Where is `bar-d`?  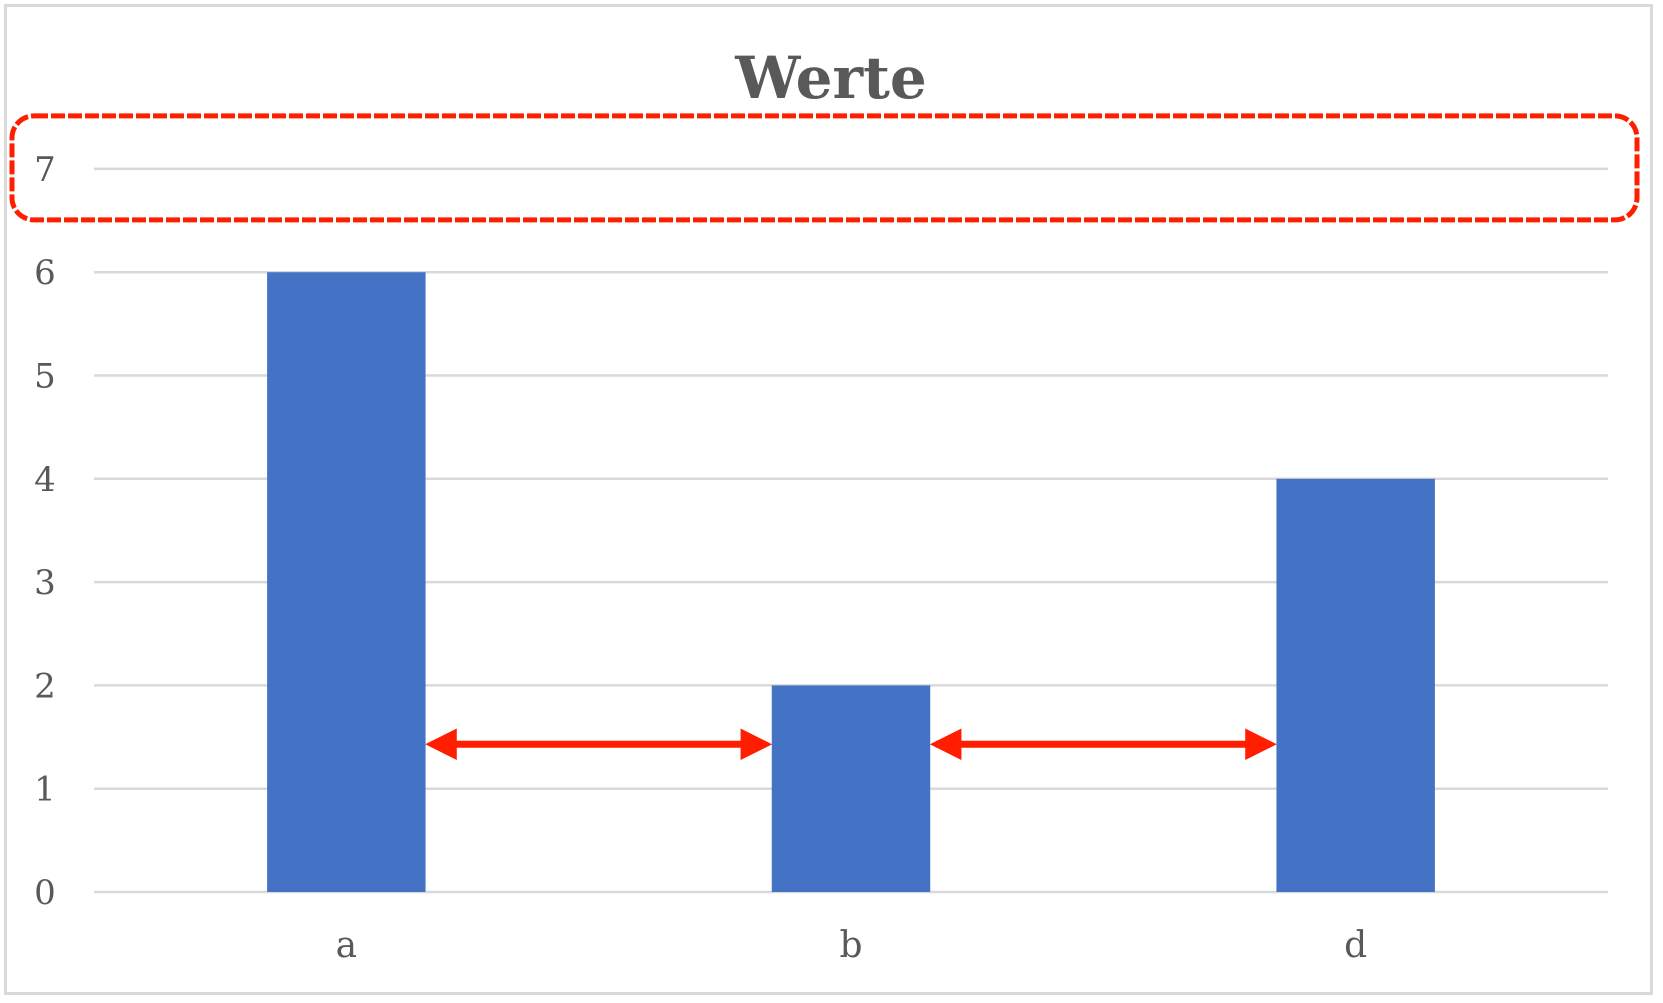
bar-d is located at coordinates (1355, 685).